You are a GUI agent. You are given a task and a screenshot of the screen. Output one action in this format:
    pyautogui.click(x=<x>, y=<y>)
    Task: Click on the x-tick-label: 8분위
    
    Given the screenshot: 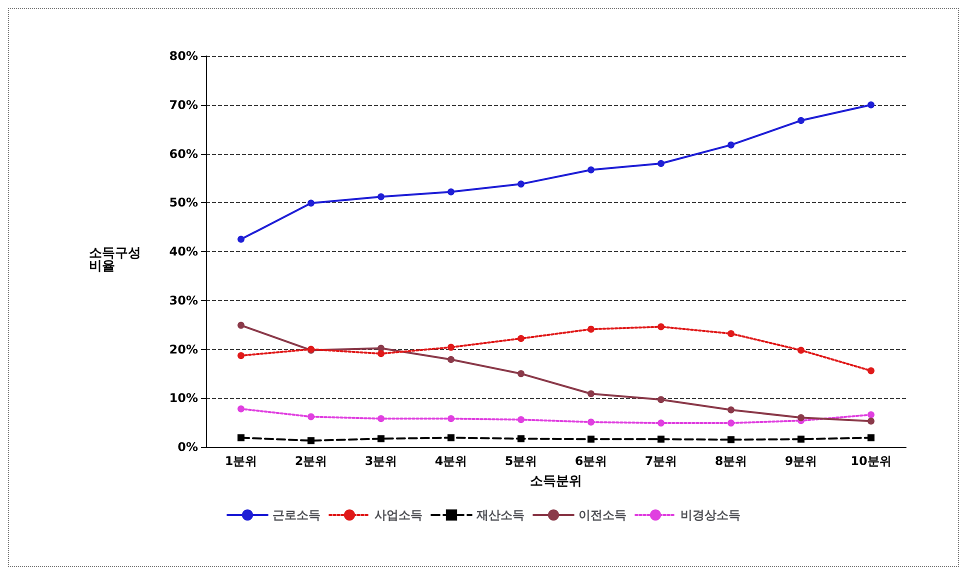 What is the action you would take?
    pyautogui.click(x=731, y=461)
    